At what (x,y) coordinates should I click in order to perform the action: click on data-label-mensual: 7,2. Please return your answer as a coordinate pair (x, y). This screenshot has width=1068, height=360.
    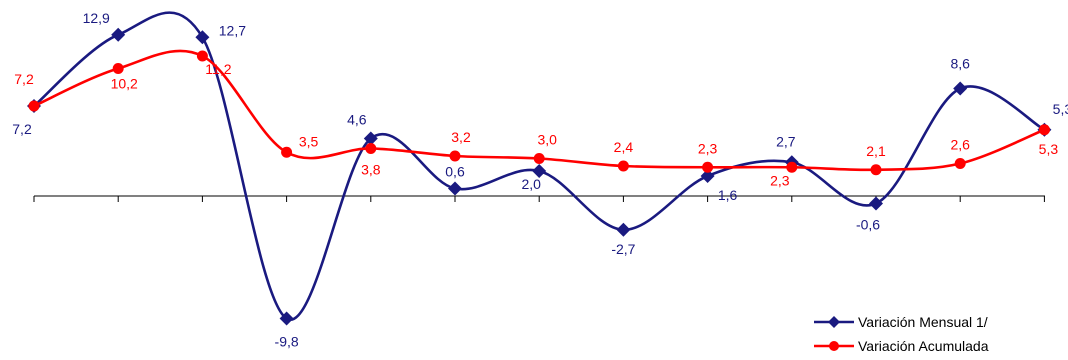
    Looking at the image, I should click on (22, 129).